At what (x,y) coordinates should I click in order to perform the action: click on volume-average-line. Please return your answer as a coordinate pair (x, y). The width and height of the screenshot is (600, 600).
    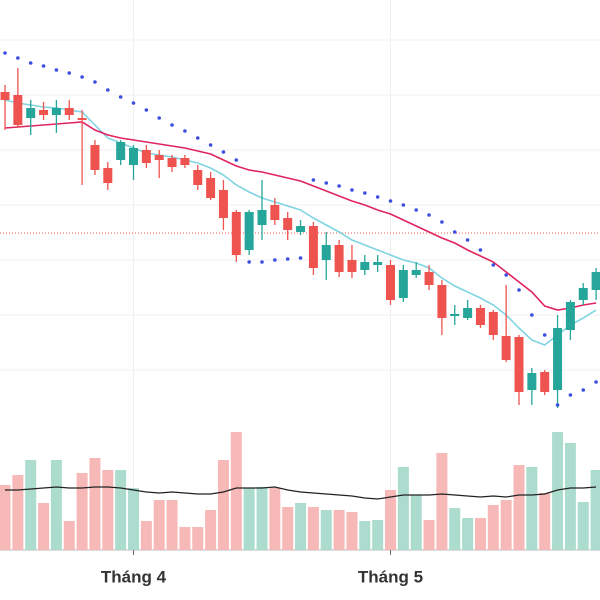
    Looking at the image, I should click on (301, 493).